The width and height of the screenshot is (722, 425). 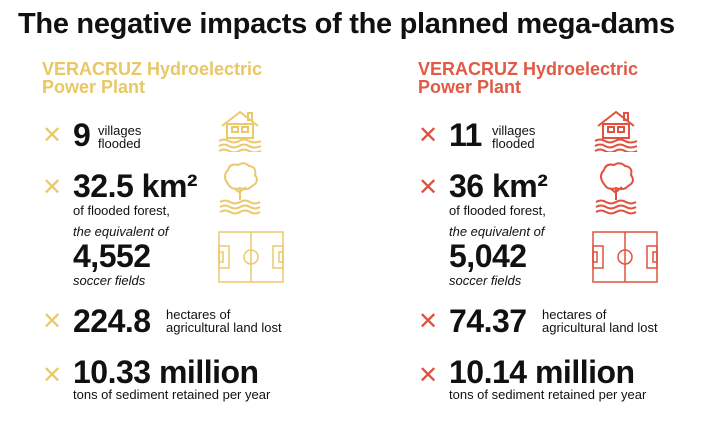 I want to click on hectares-value: 224.8, so click(x=112, y=321).